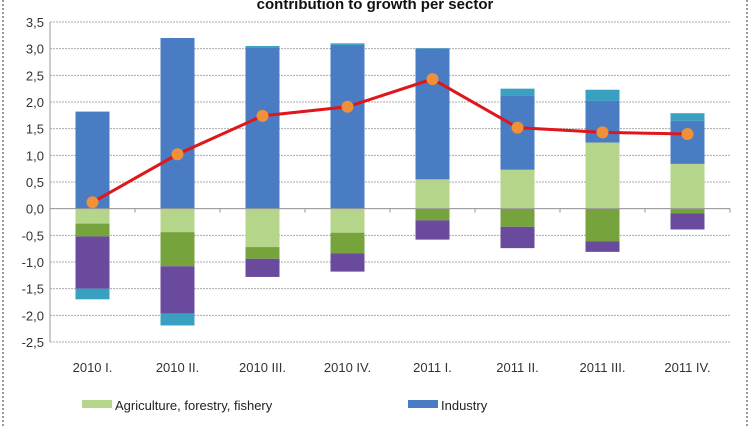 The height and width of the screenshot is (426, 750). I want to click on legend-label: Agriculture, forestry, fishery, so click(194, 405).